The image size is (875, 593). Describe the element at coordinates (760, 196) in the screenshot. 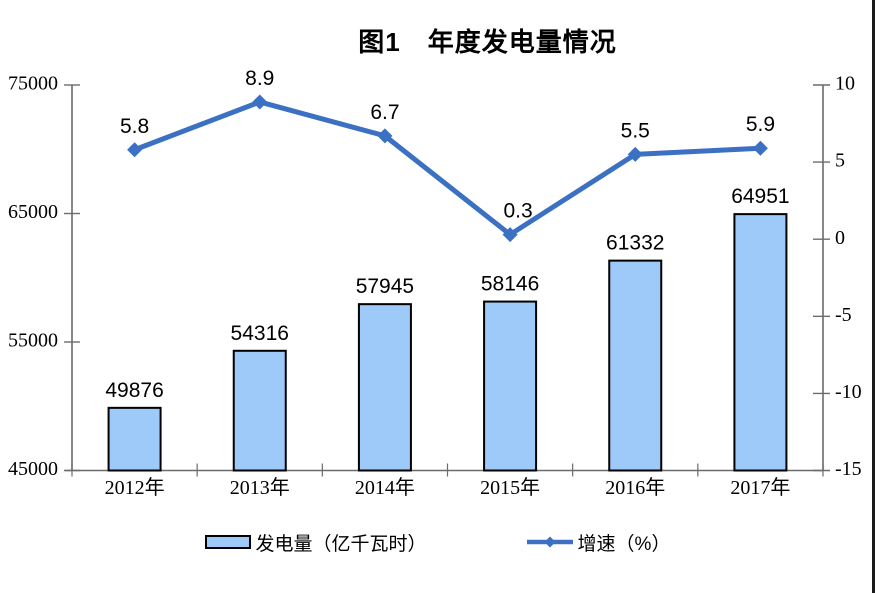

I see `bar-data-label: 64951` at that location.